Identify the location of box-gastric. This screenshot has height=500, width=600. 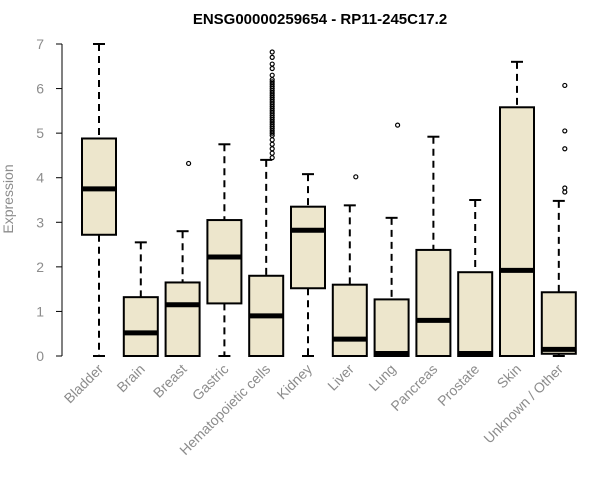
(224, 250).